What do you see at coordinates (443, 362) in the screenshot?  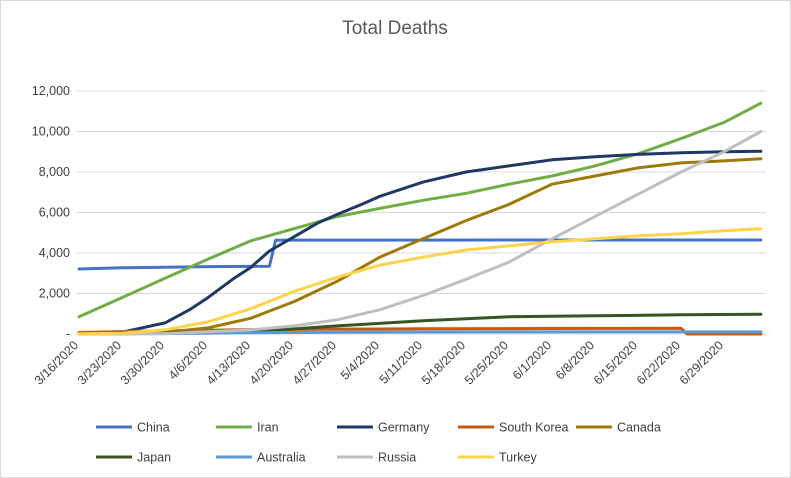 I see `x-tick-label: 5/18/2020` at bounding box center [443, 362].